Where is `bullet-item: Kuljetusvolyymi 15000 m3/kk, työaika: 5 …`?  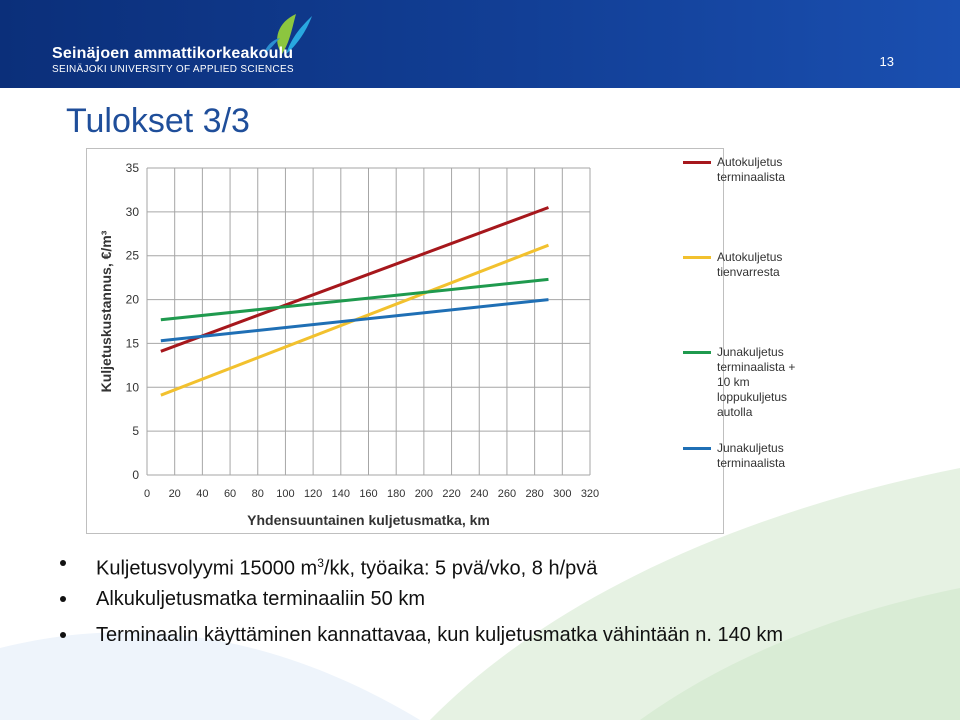
bullet-item: Kuljetusvolyymi 15000 m3/kk, työaika: 5 … is located at coordinates (421, 563).